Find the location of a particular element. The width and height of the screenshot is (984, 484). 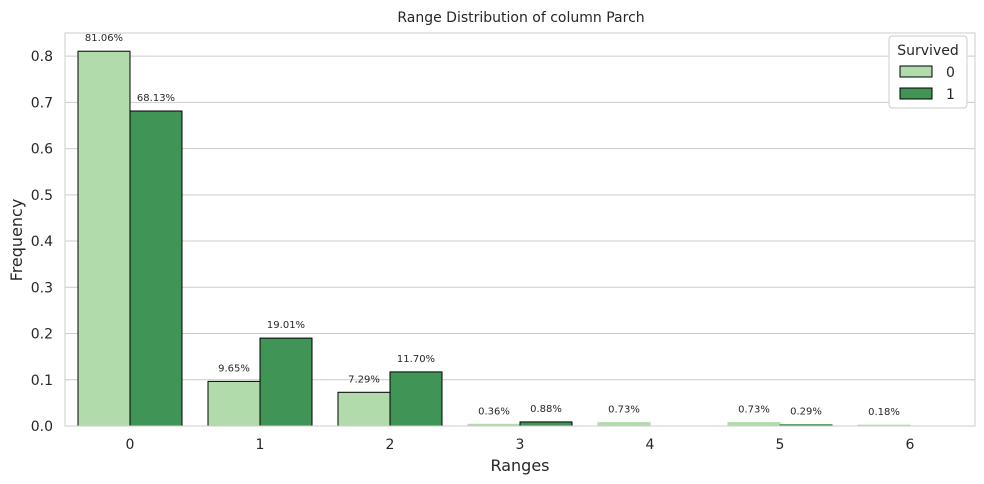

data-label: 9.65% is located at coordinates (234, 368).